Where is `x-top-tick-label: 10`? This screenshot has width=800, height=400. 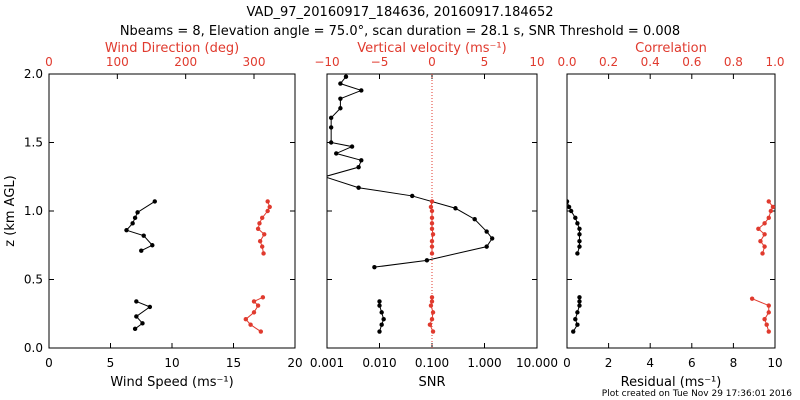
x-top-tick-label: 10 is located at coordinates (536, 62).